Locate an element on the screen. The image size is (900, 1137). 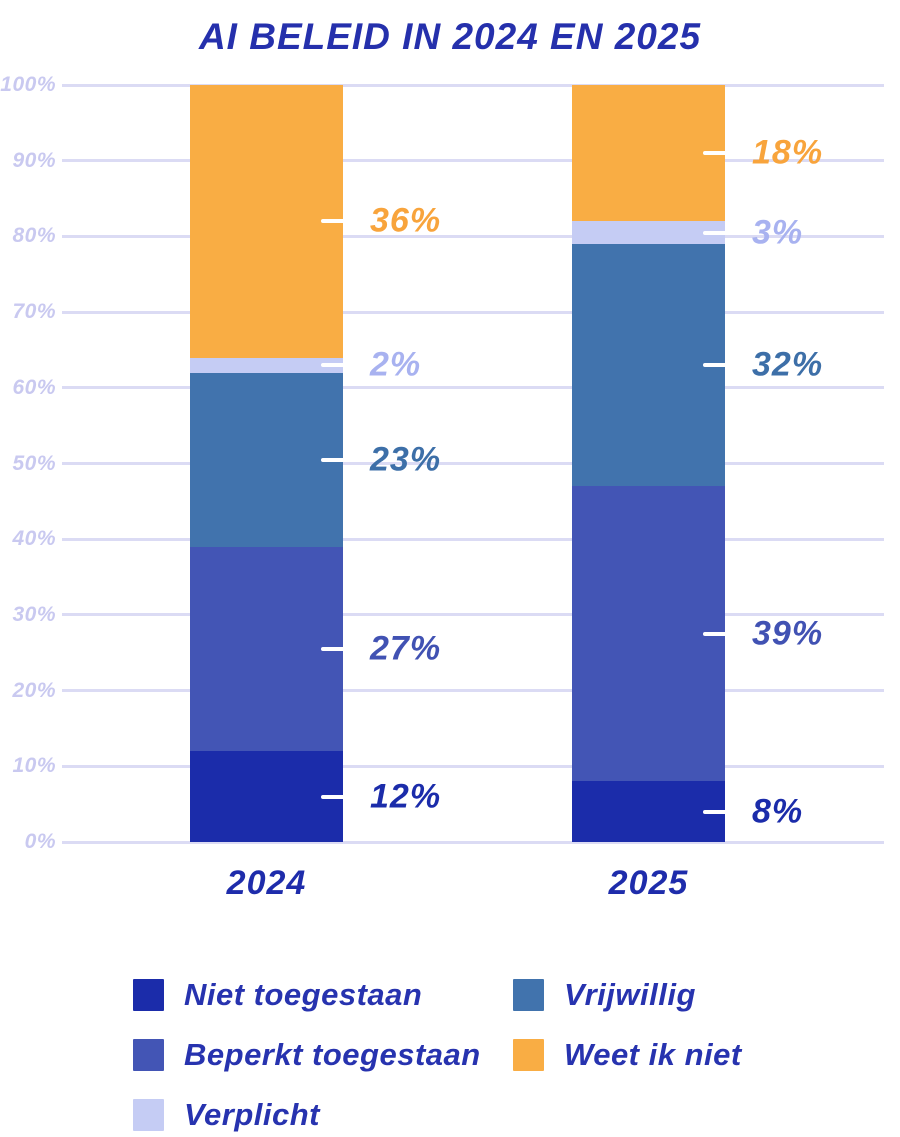
chart-title: AI BELEID IN 2024 EN 2025 is located at coordinates (450, 36).